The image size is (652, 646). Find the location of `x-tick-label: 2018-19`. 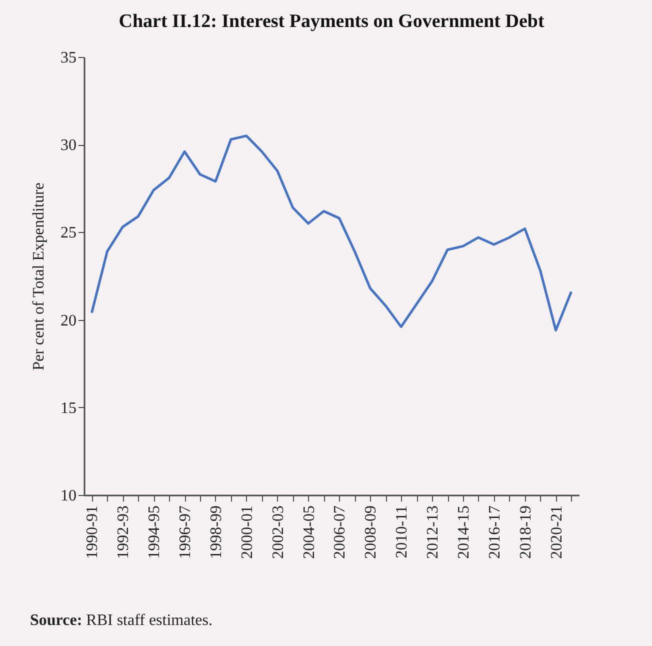

x-tick-label: 2018-19 is located at coordinates (525, 532).